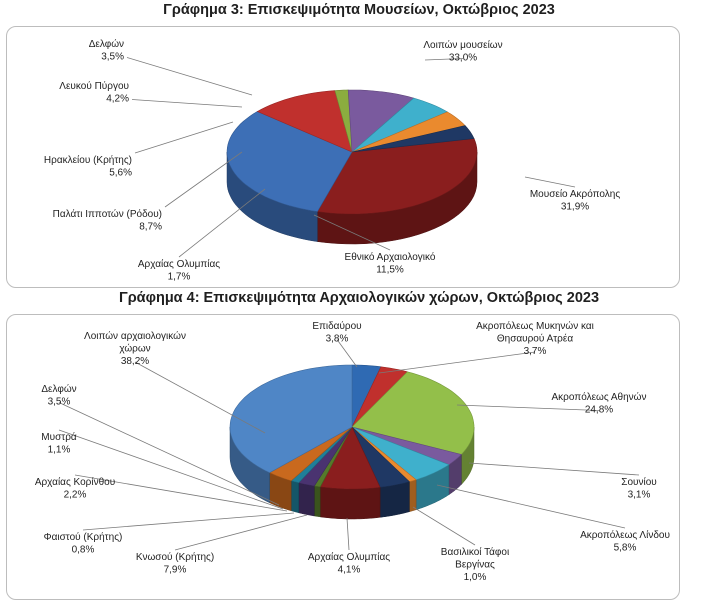 The width and height of the screenshot is (718, 605). What do you see at coordinates (83, 550) in the screenshot?
I see `slice-value-φαιστού-κρήτης: 0,8%` at bounding box center [83, 550].